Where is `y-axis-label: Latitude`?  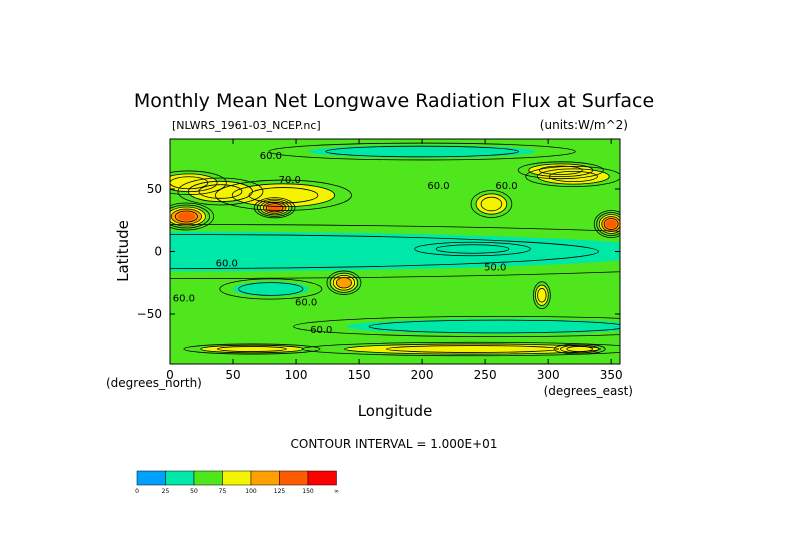
y-axis-label: Latitude is located at coordinates (123, 251).